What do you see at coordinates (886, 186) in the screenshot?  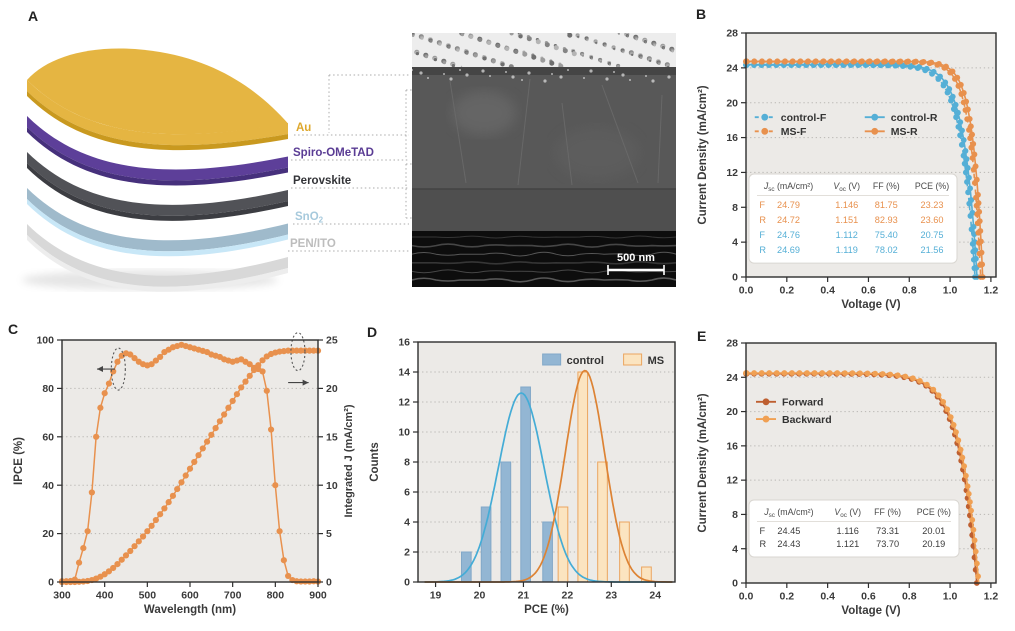 I see `svg-text: FF (%)` at bounding box center [886, 186].